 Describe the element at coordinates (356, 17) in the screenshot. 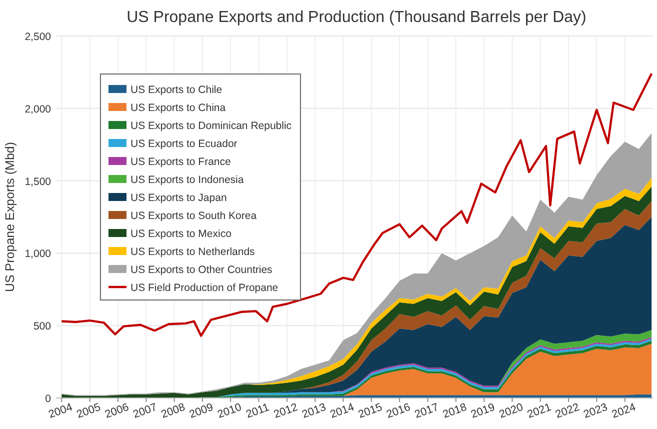

I see `chart-title: US Propane Exports and Production (Thousand Barrels per Day)` at that location.